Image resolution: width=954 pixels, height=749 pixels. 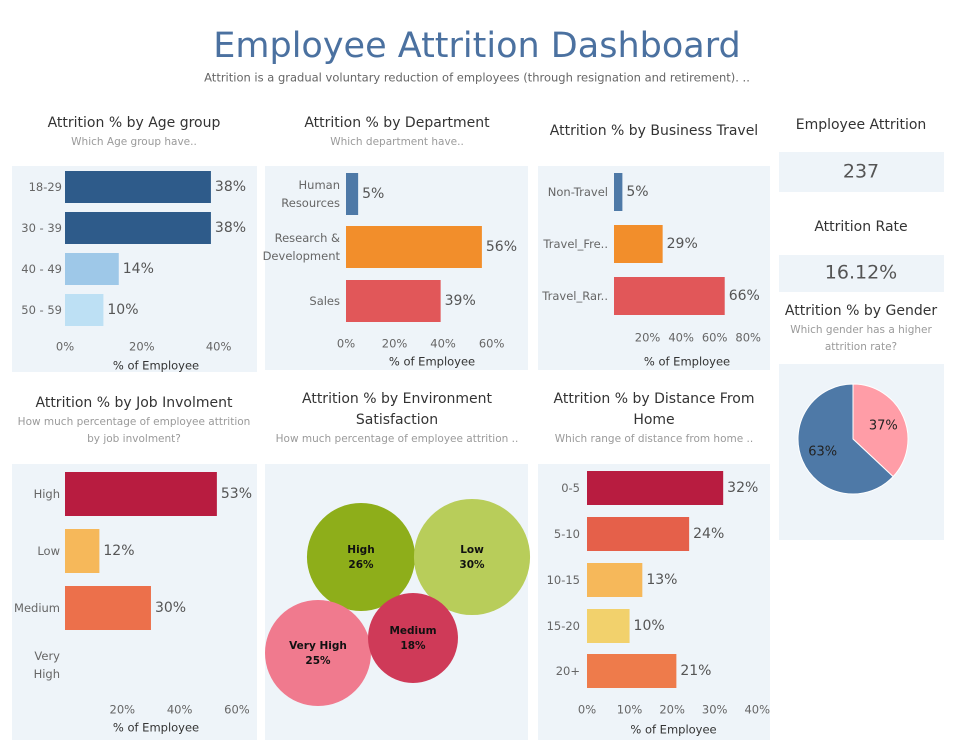 What do you see at coordinates (48, 551) in the screenshot?
I see `text-box: Low` at bounding box center [48, 551].